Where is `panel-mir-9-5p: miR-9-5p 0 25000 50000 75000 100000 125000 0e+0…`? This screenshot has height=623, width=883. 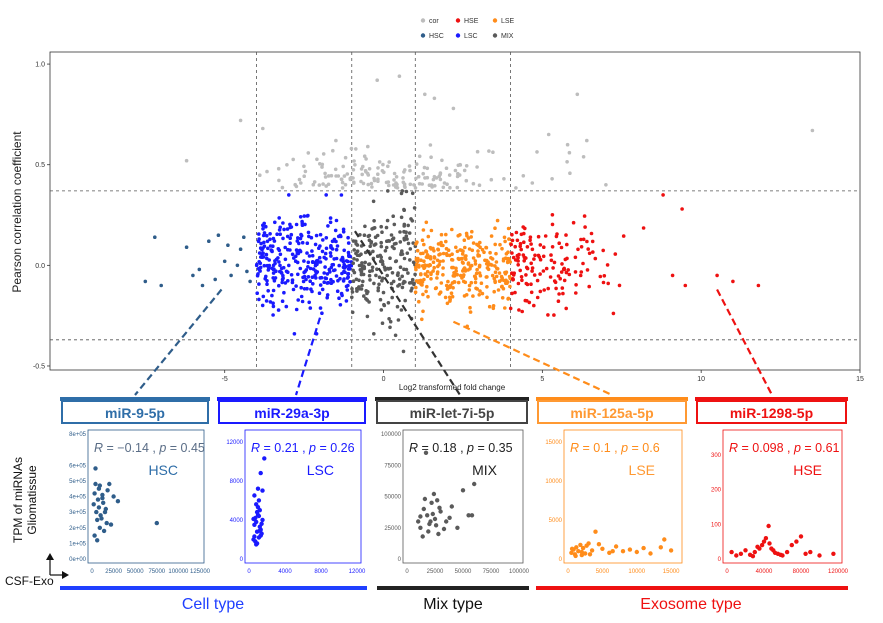 panel-mir-9-5p: miR-9-5p 0 25000 50000 75000 100000 125000 0e+0… is located at coordinates (135, 486).